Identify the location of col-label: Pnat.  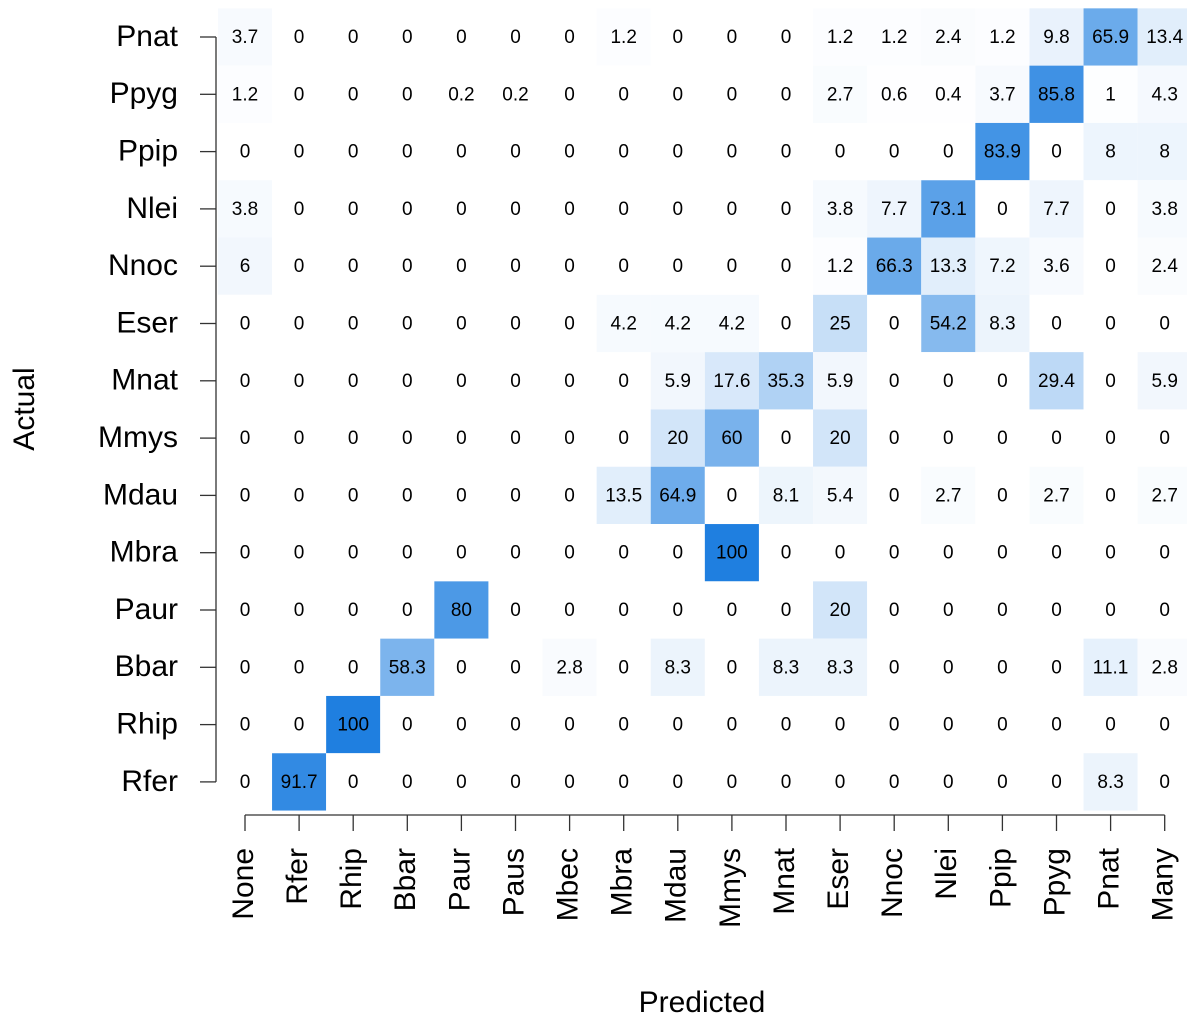
(1109, 878).